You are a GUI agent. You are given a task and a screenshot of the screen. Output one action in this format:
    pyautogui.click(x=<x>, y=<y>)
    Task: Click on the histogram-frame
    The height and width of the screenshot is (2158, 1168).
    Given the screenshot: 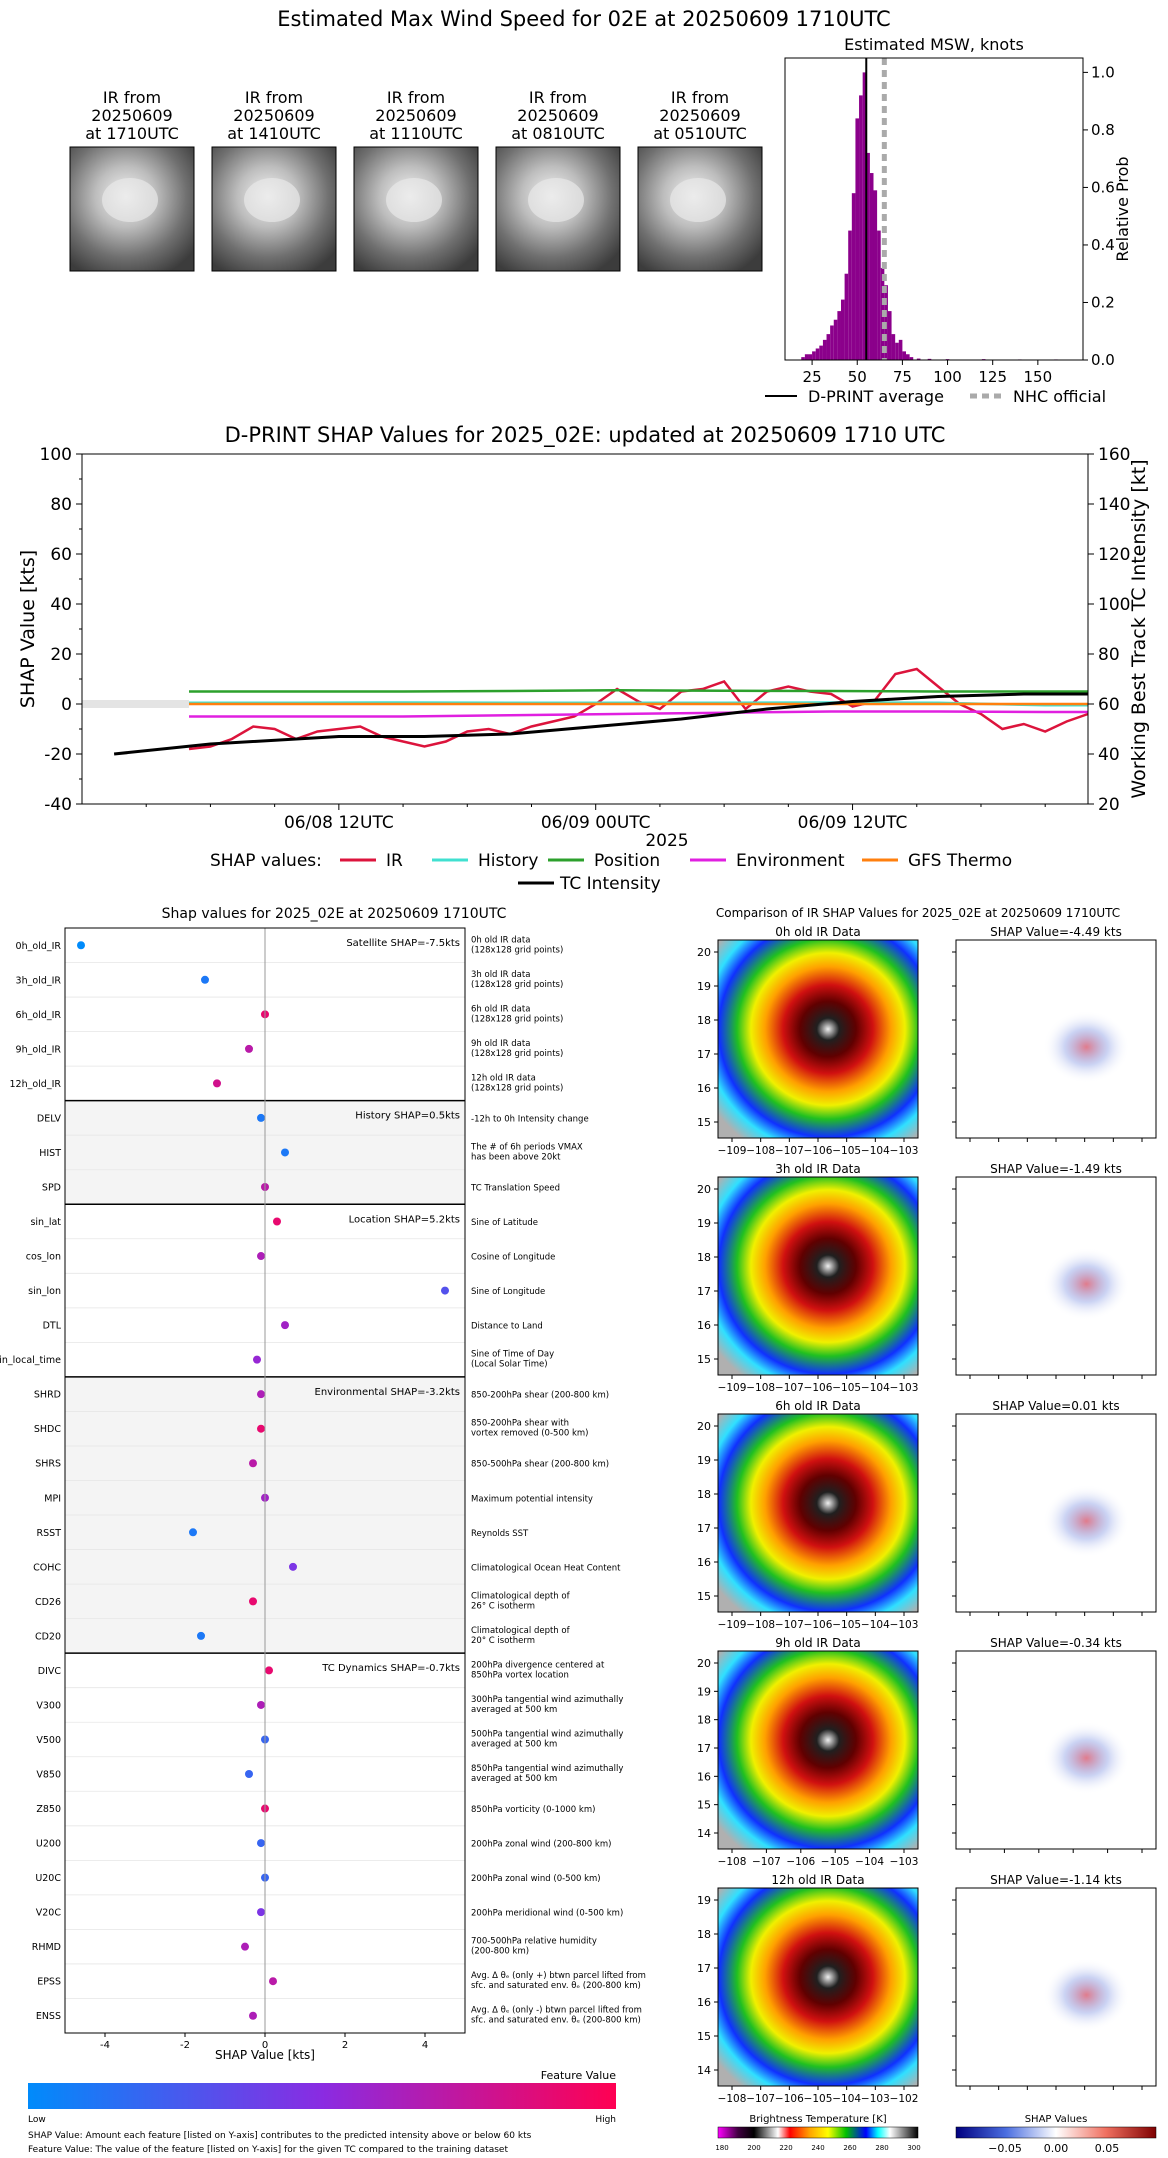 What is the action you would take?
    pyautogui.click(x=934, y=209)
    